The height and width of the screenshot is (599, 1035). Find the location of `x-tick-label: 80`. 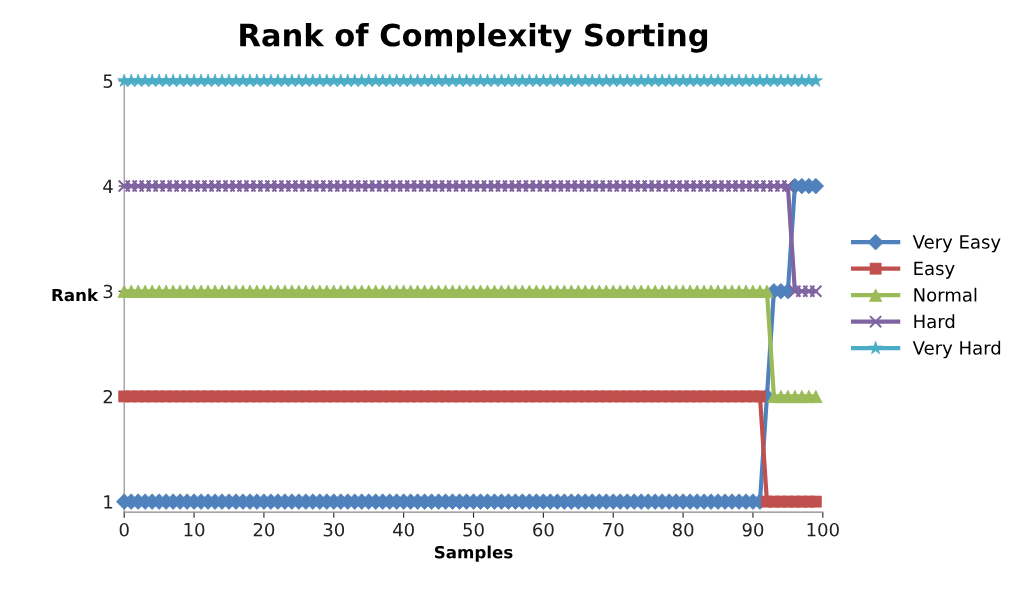

x-tick-label: 80 is located at coordinates (683, 529).